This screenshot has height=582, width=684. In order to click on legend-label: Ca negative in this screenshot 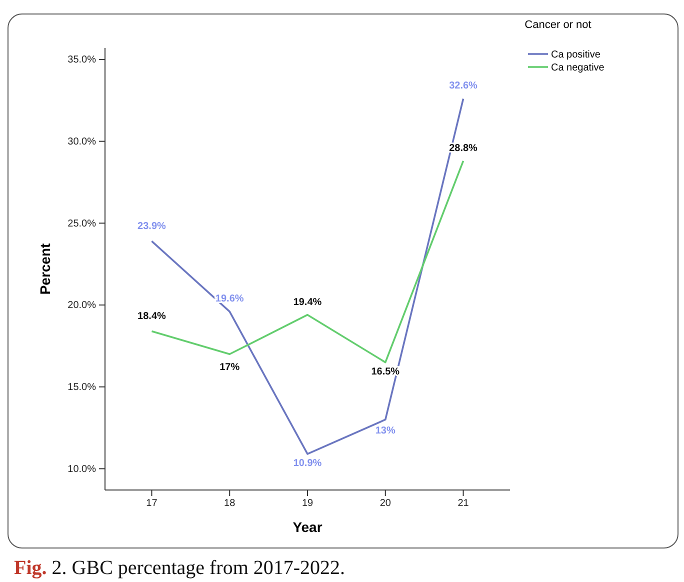, I will do `click(578, 68)`.